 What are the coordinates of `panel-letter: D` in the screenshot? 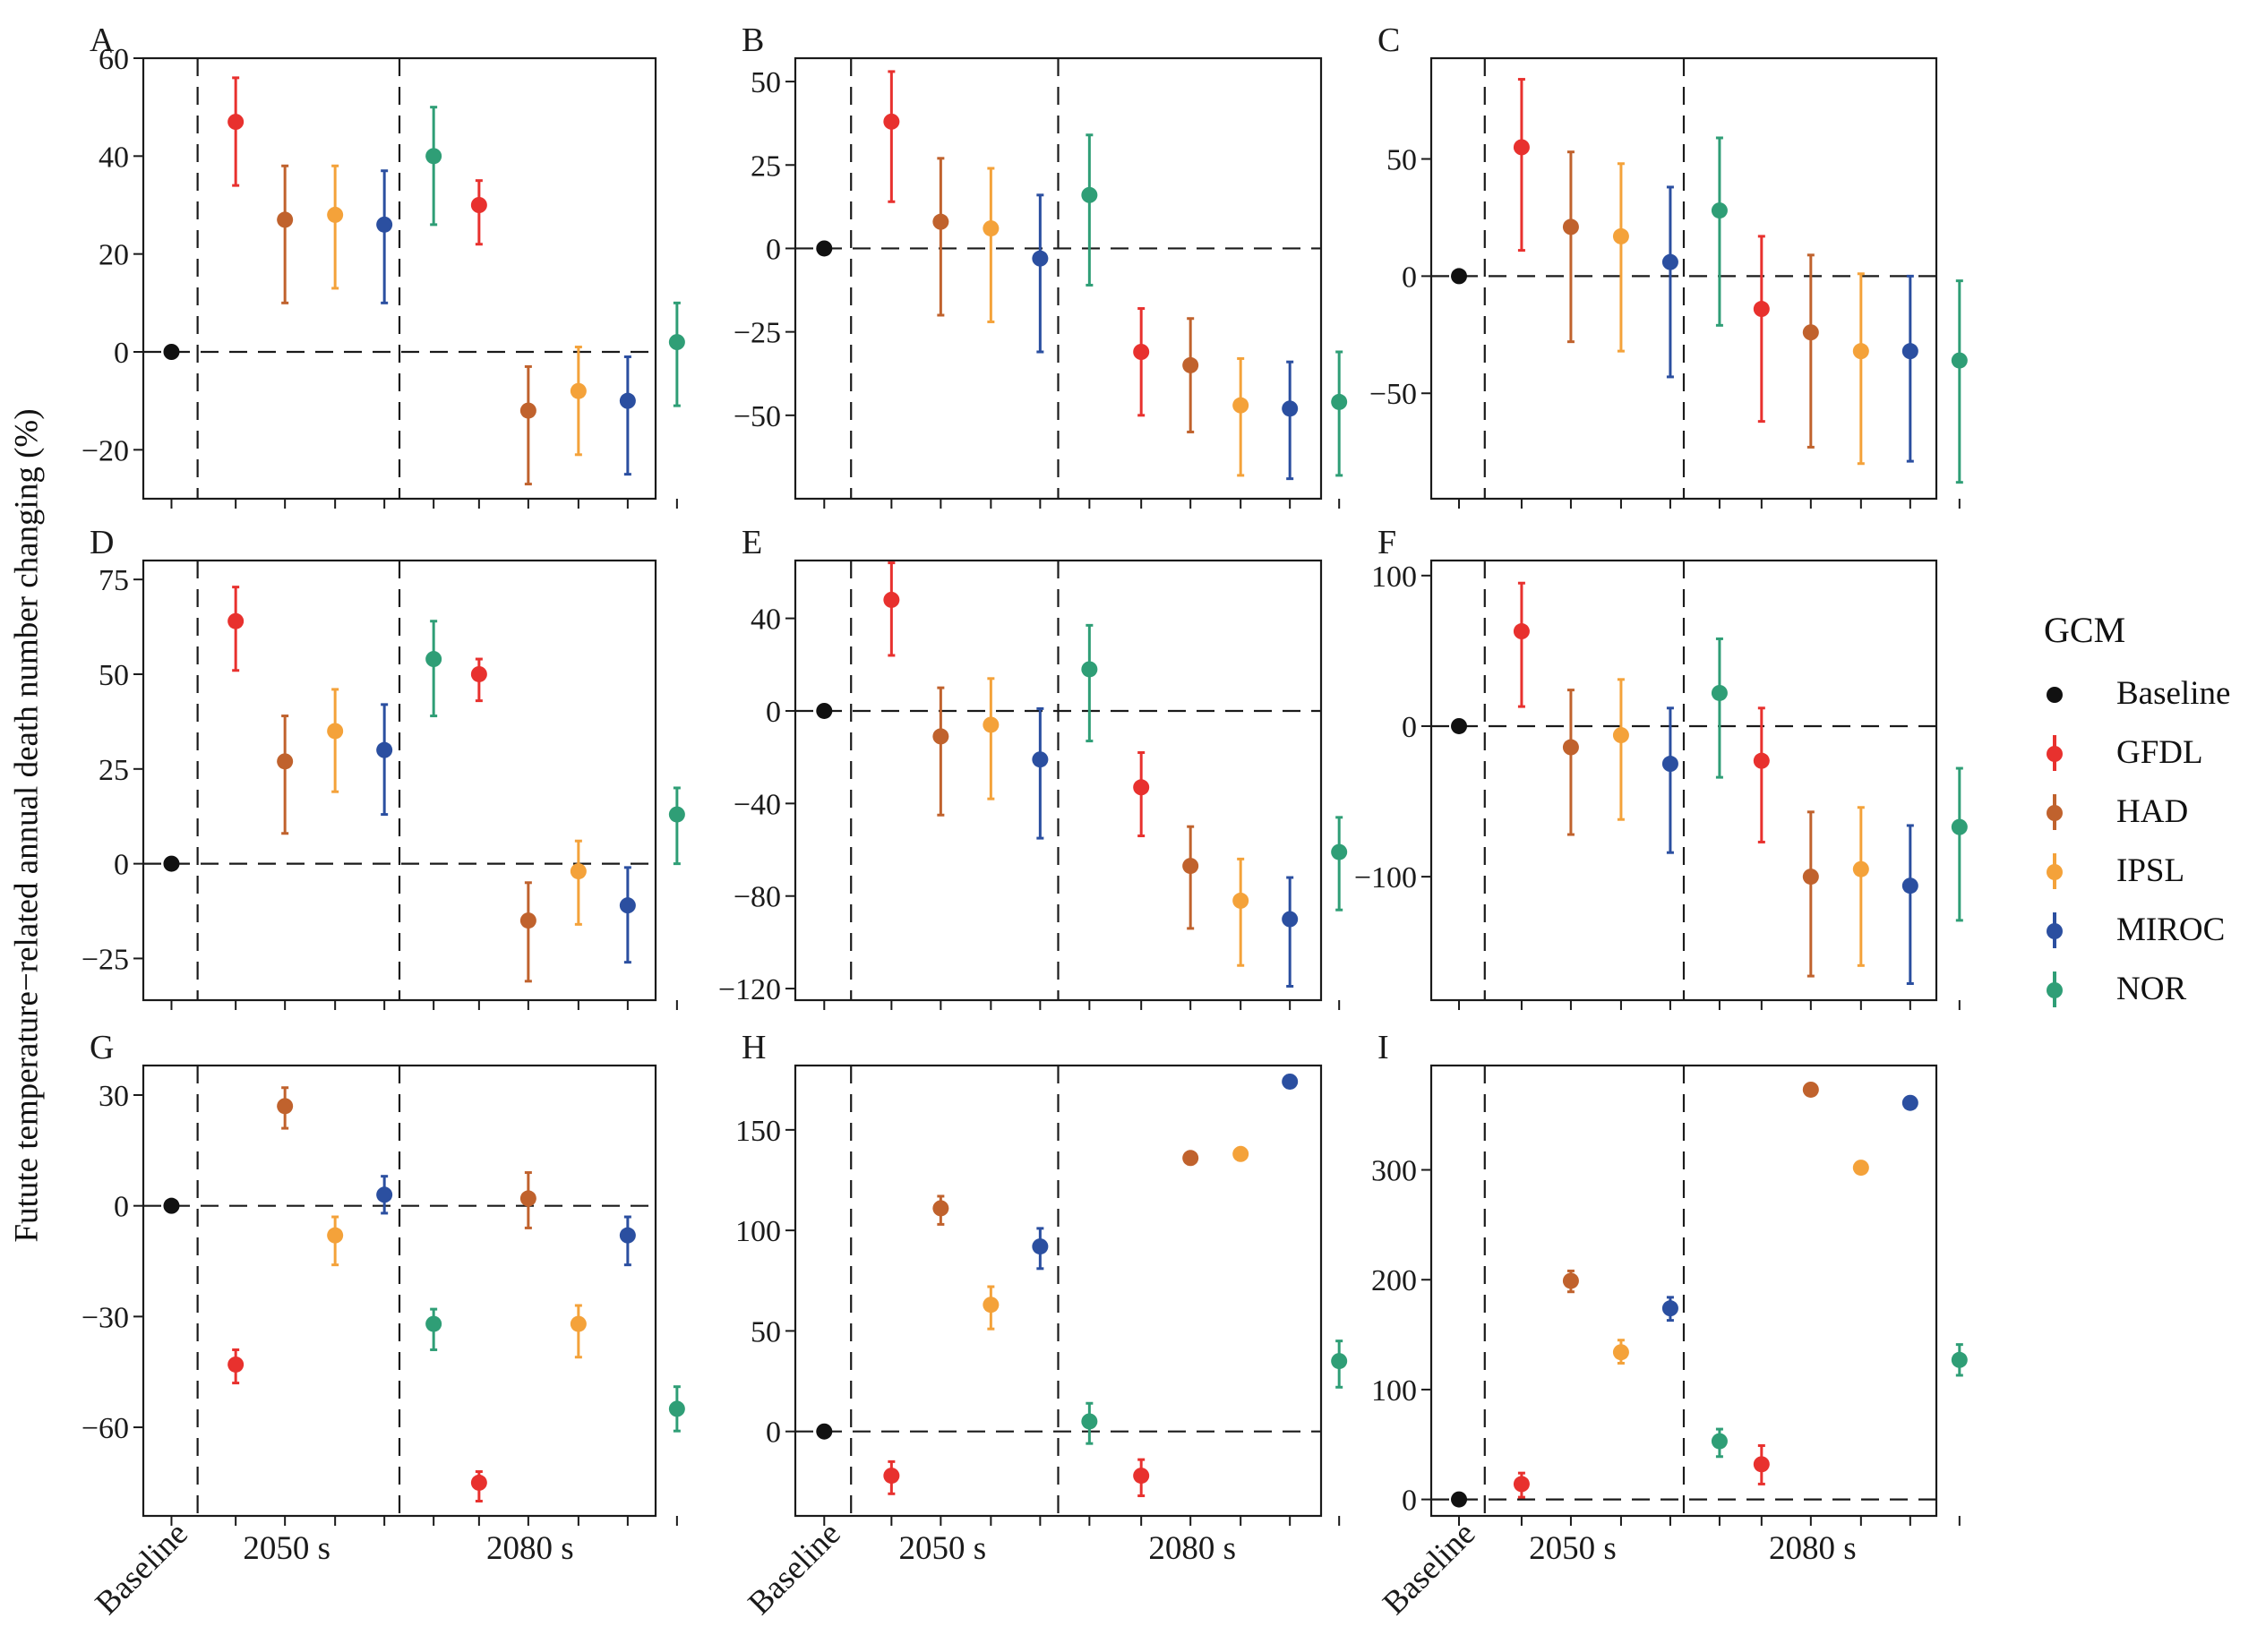 It's located at (102, 542).